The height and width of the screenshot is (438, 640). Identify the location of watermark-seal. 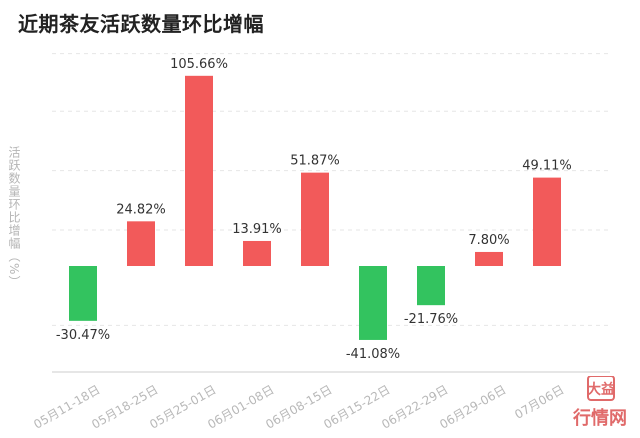
(601, 388).